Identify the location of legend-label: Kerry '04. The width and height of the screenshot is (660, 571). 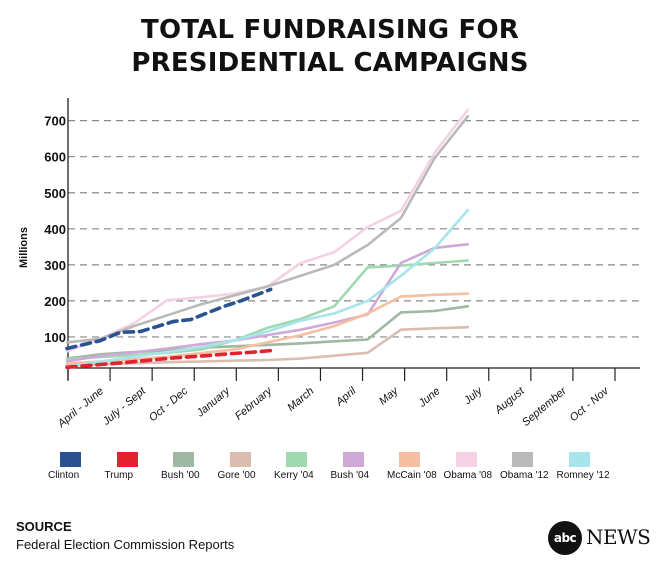
(294, 475).